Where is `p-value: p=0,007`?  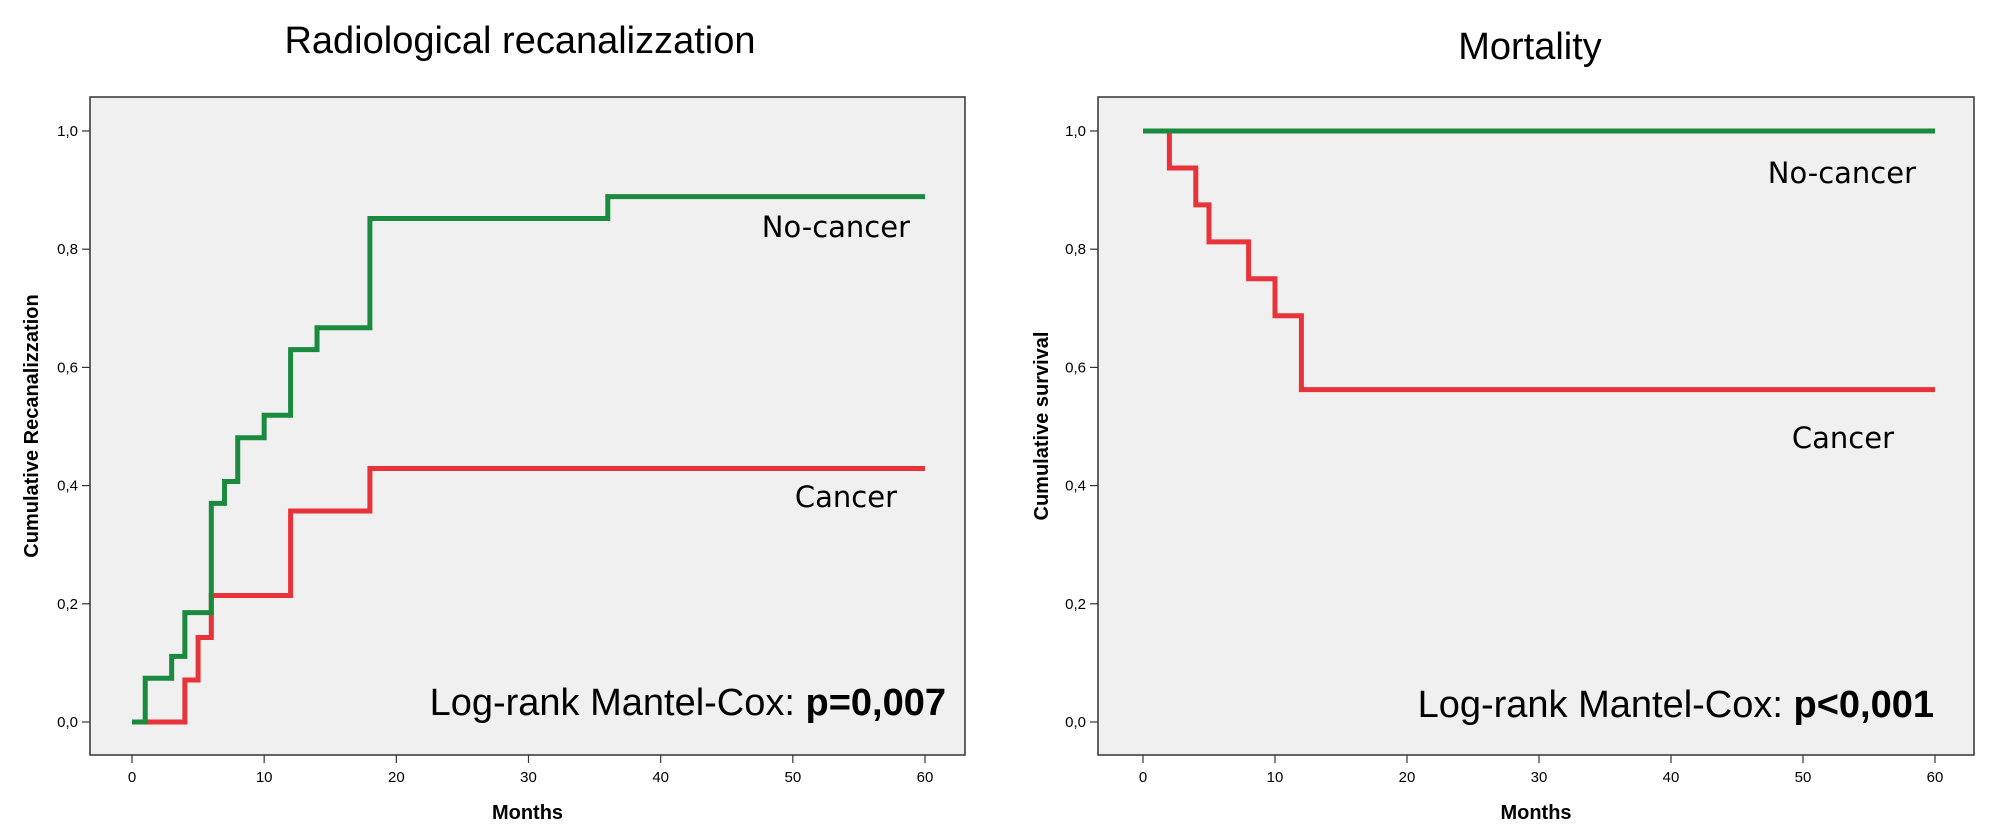
p-value: p=0,007 is located at coordinates (876, 703).